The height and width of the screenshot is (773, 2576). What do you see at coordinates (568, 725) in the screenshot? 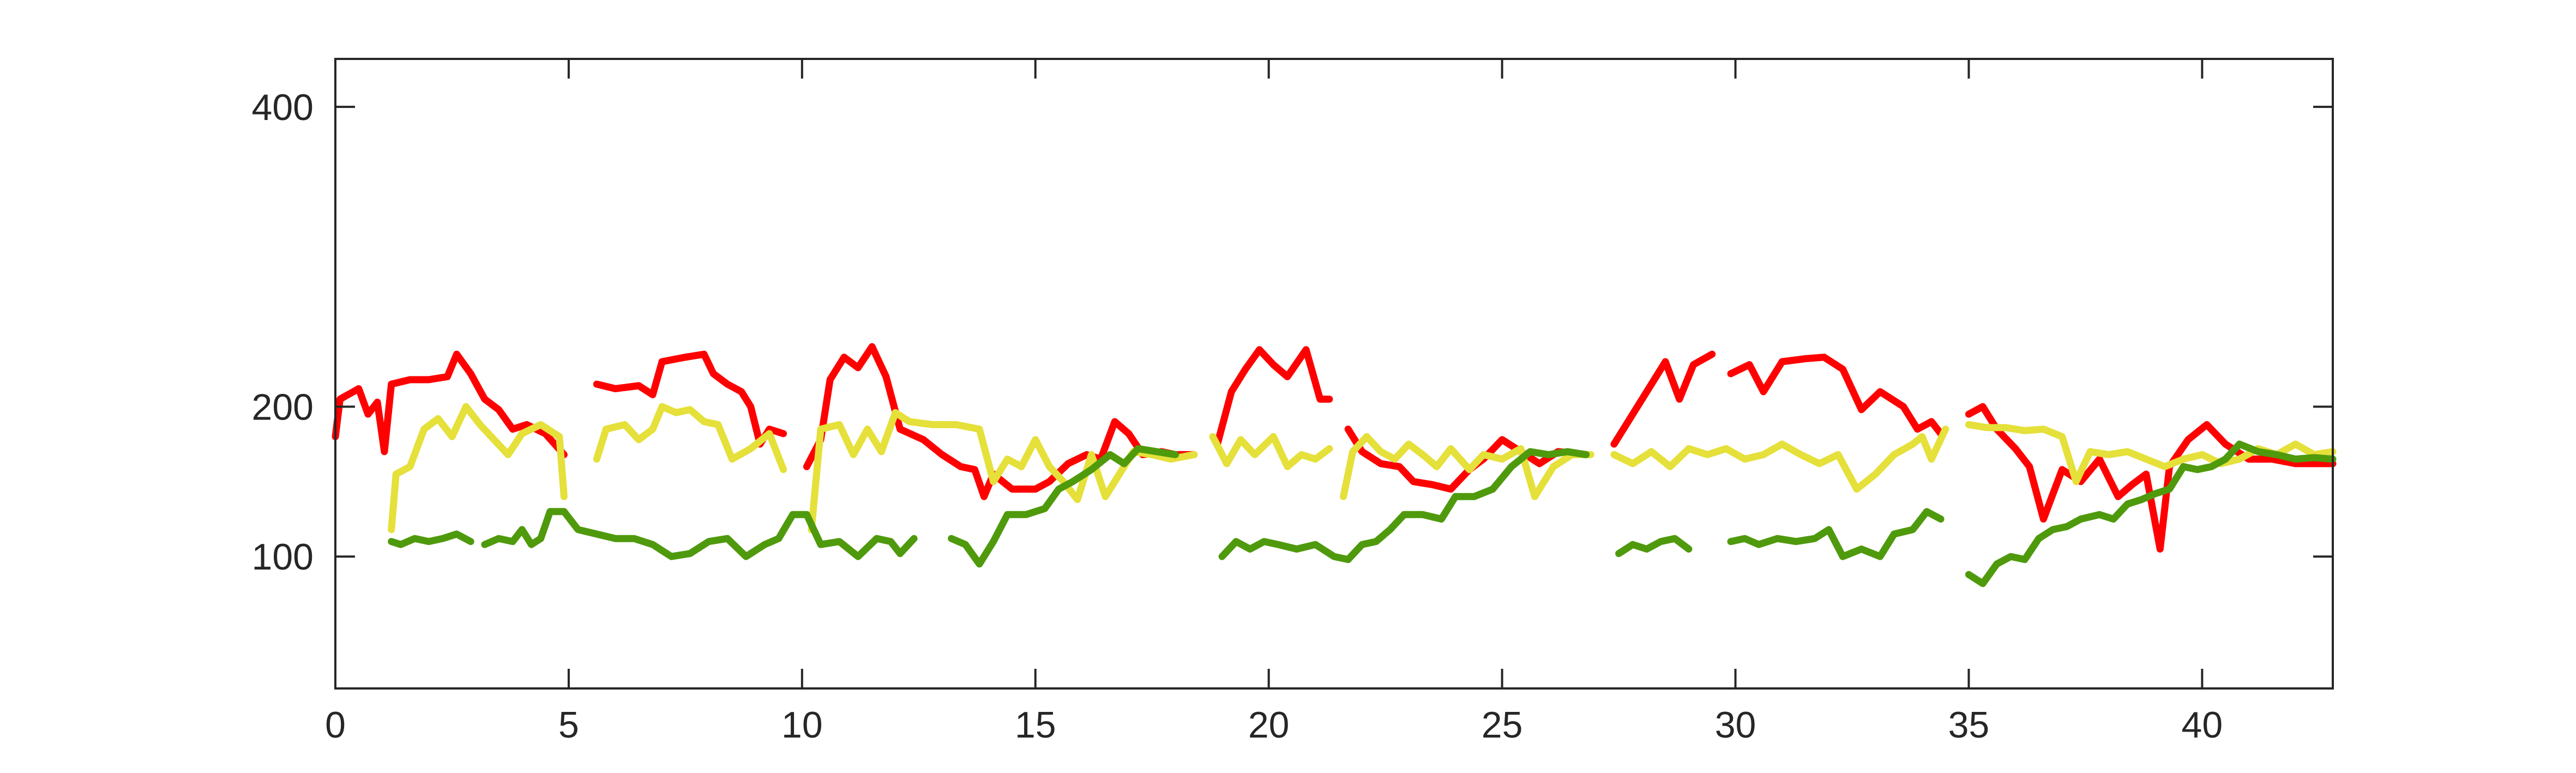
I see `x-tick-label: 5` at bounding box center [568, 725].